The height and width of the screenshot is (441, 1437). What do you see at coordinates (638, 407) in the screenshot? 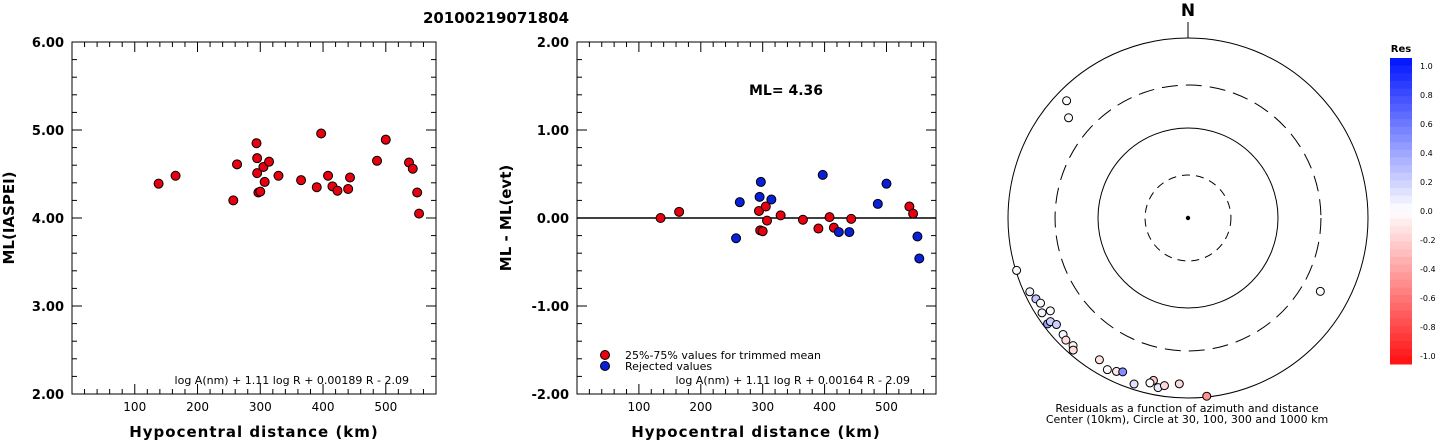
I see `x-tick-label: 100` at bounding box center [638, 407].